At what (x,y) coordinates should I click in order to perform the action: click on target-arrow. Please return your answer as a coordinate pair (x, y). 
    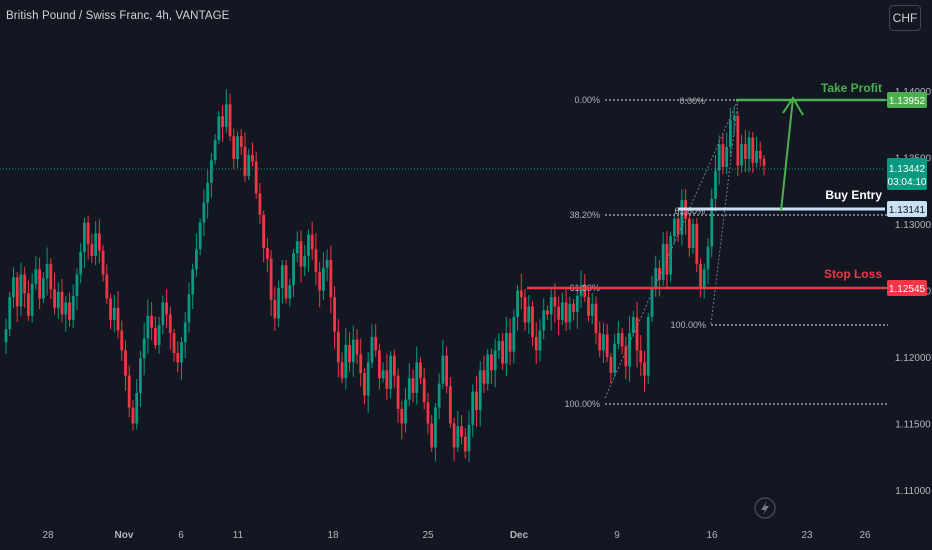
    Looking at the image, I should click on (792, 154).